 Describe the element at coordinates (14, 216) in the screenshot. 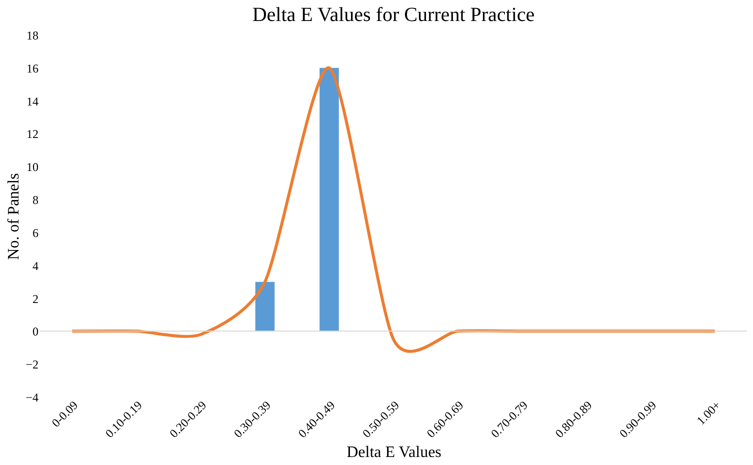

I see `y-axis-title: No. of Panels` at that location.